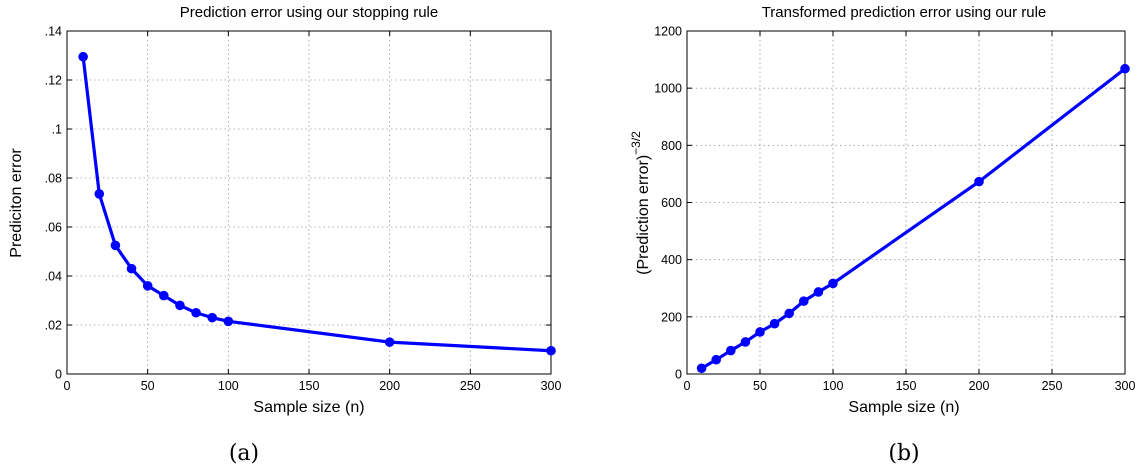 The image size is (1143, 465). What do you see at coordinates (53, 228) in the screenshot?
I see `y-tick-label: .06` at bounding box center [53, 228].